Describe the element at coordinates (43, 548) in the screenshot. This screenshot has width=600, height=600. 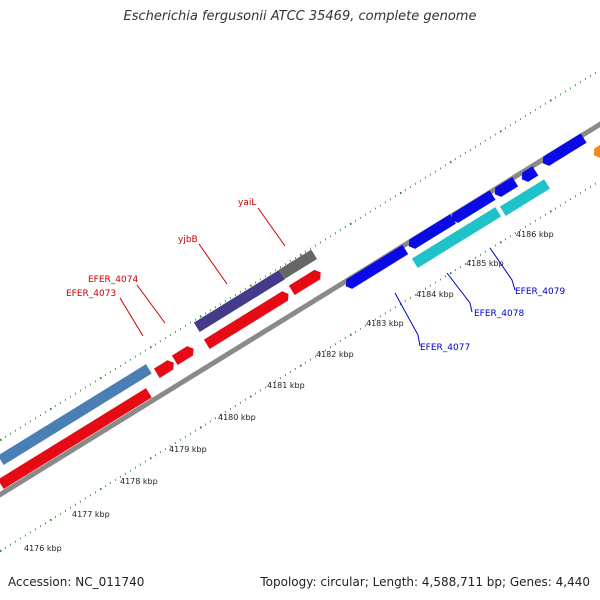
I see `kbp-label: 4176 kbp` at that location.